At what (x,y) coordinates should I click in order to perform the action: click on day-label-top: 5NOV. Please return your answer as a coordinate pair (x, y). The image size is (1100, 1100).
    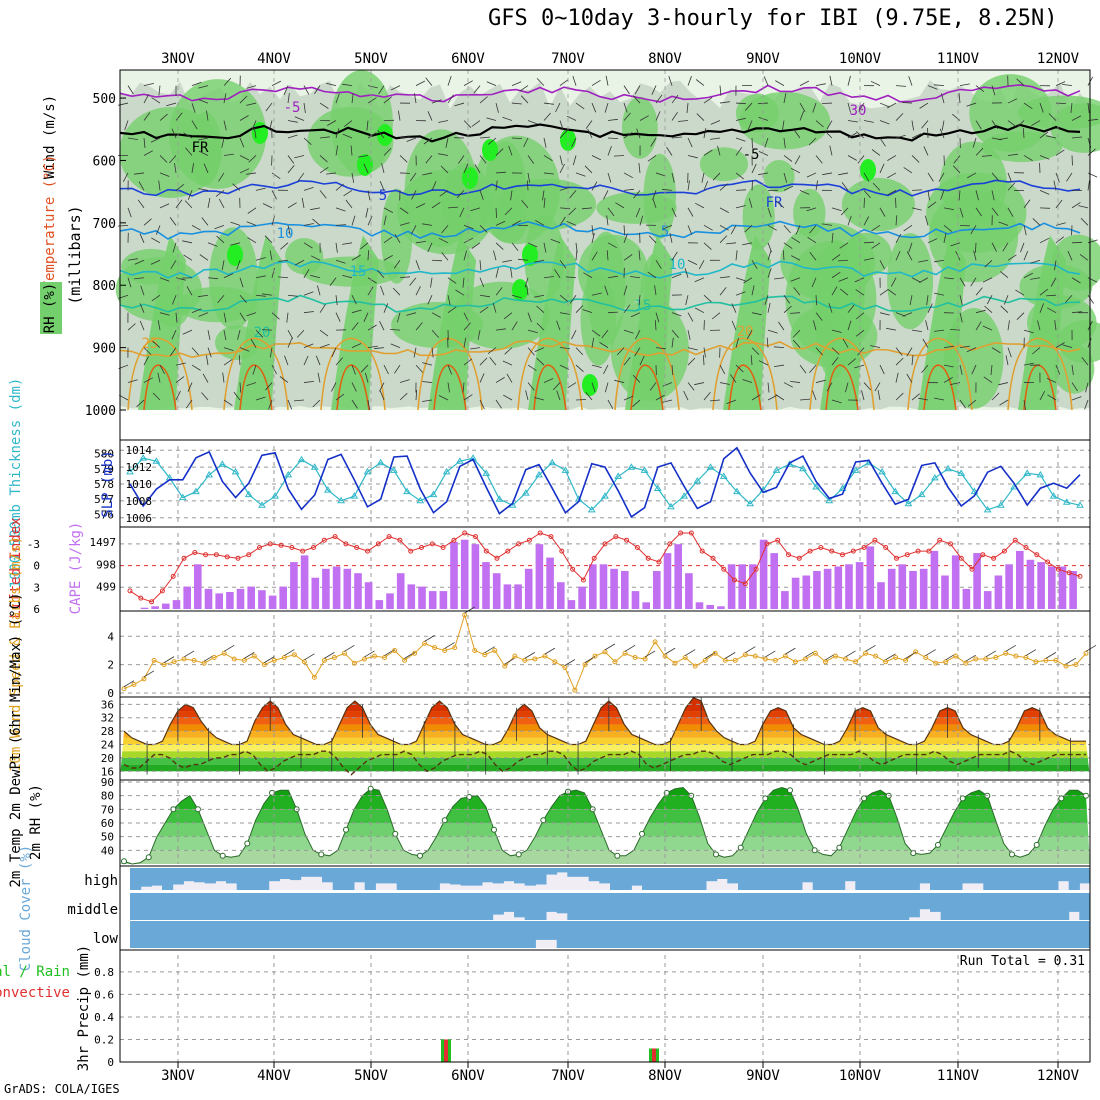
    Looking at the image, I should click on (371, 59).